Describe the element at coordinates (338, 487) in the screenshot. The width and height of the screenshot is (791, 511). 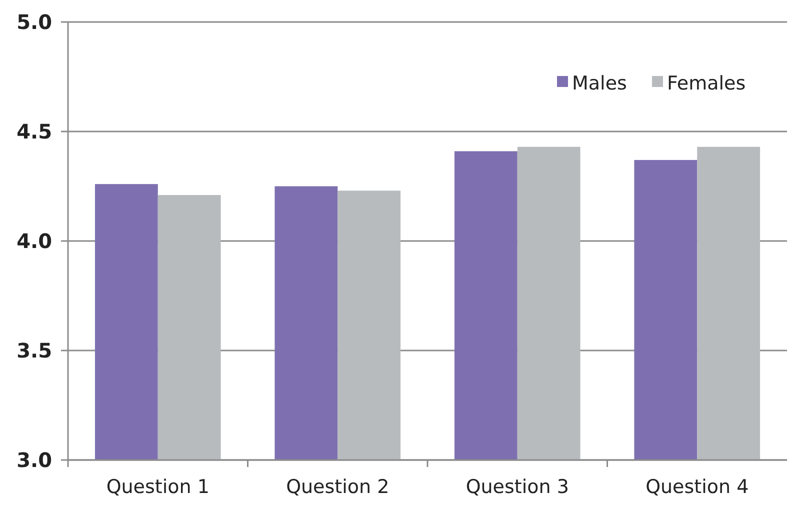
I see `x-tick-label: Question 2` at that location.